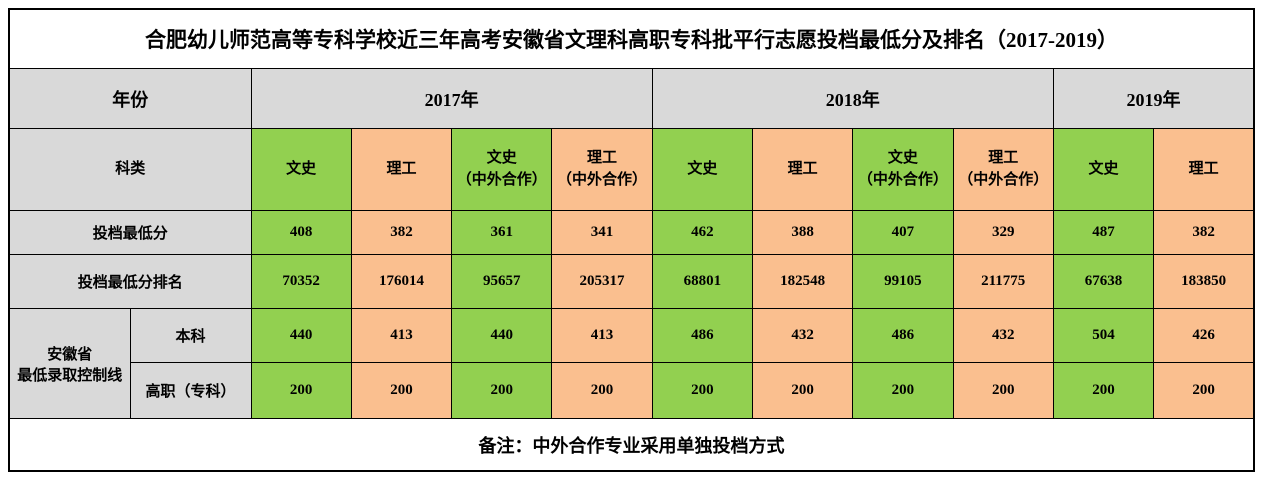 The image size is (1263, 483). What do you see at coordinates (702, 232) in the screenshot?
I see `min-score-cell: 462` at bounding box center [702, 232].